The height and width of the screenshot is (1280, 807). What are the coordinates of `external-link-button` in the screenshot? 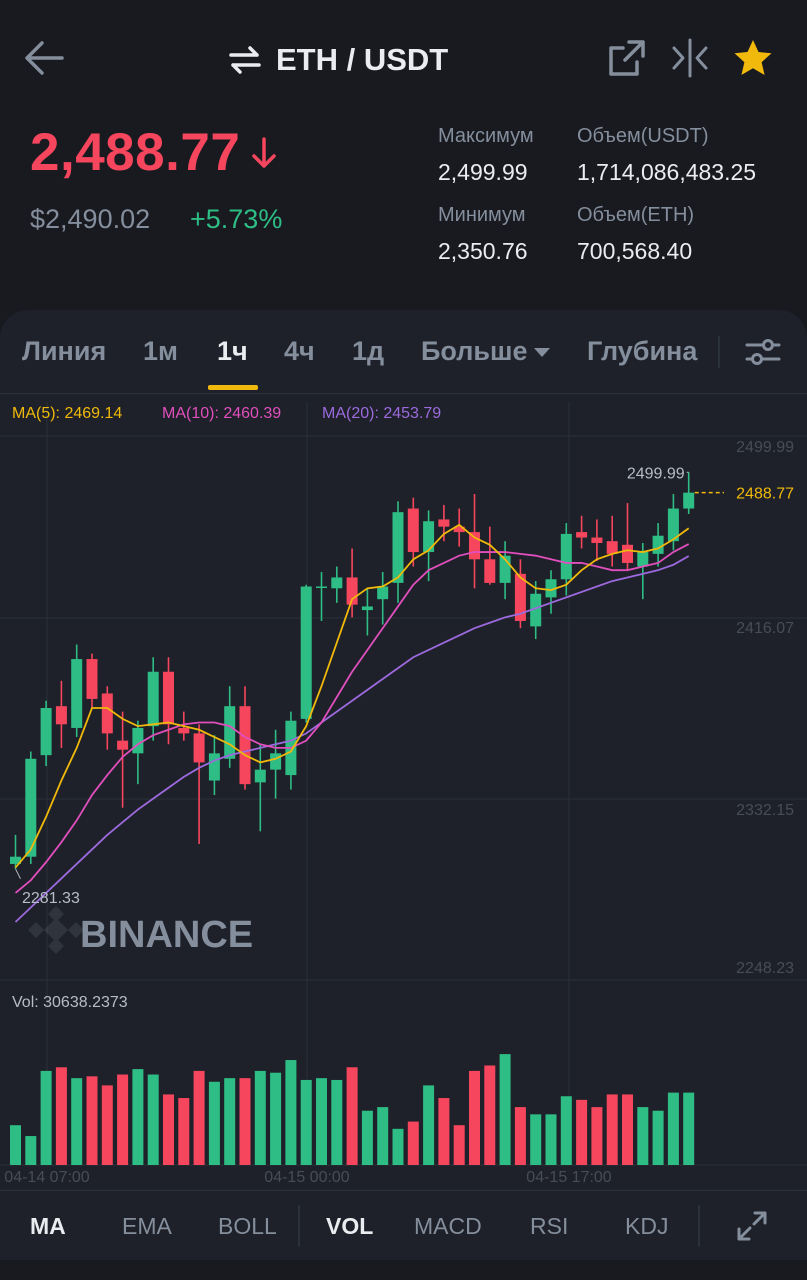 It's located at (627, 58).